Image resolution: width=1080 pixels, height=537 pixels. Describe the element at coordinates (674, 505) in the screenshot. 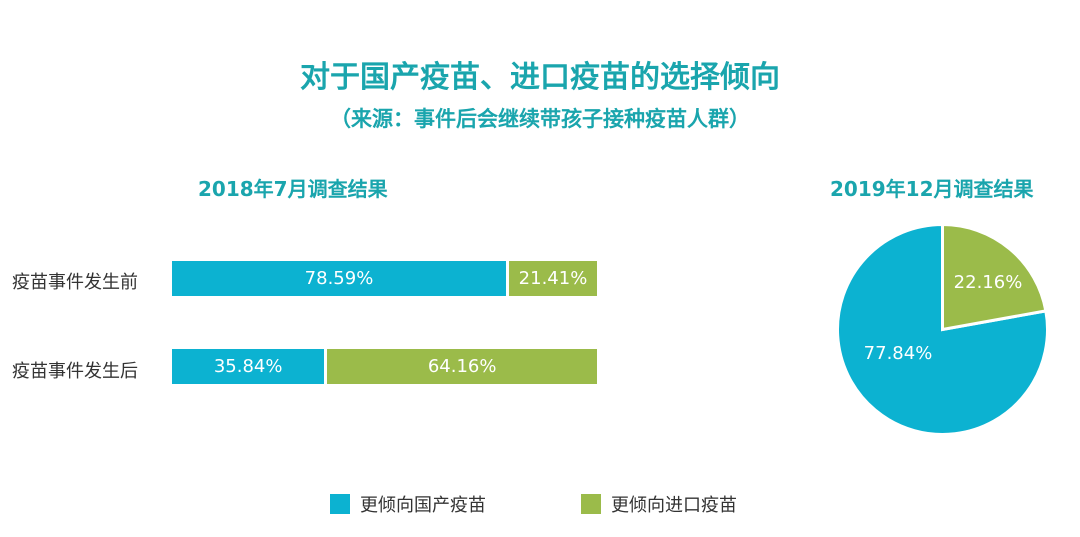

I see `legend-label-imported: 更倾向进口疫苗` at that location.